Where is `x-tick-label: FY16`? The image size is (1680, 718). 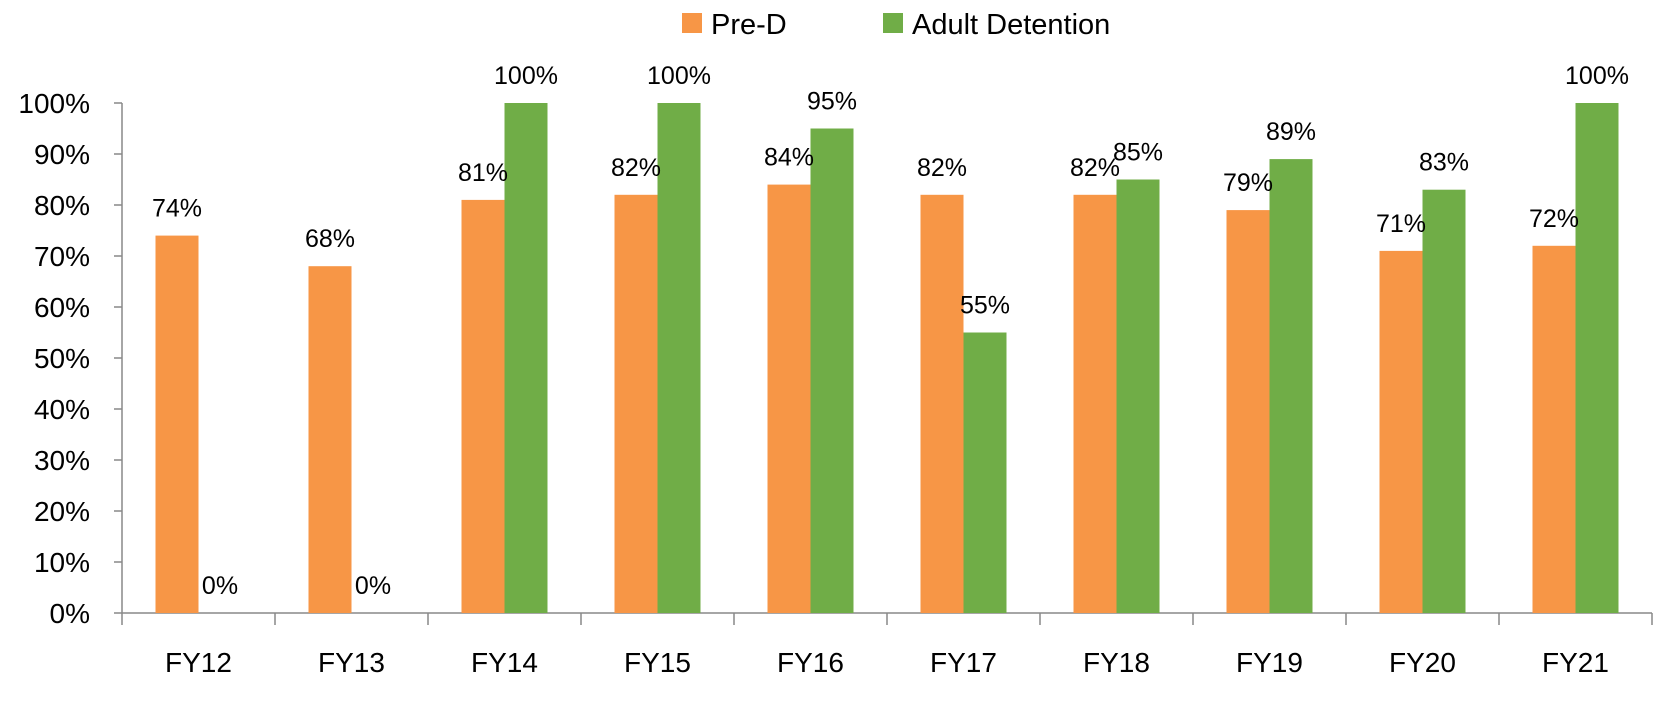
x-tick-label: FY16 is located at coordinates (810, 662).